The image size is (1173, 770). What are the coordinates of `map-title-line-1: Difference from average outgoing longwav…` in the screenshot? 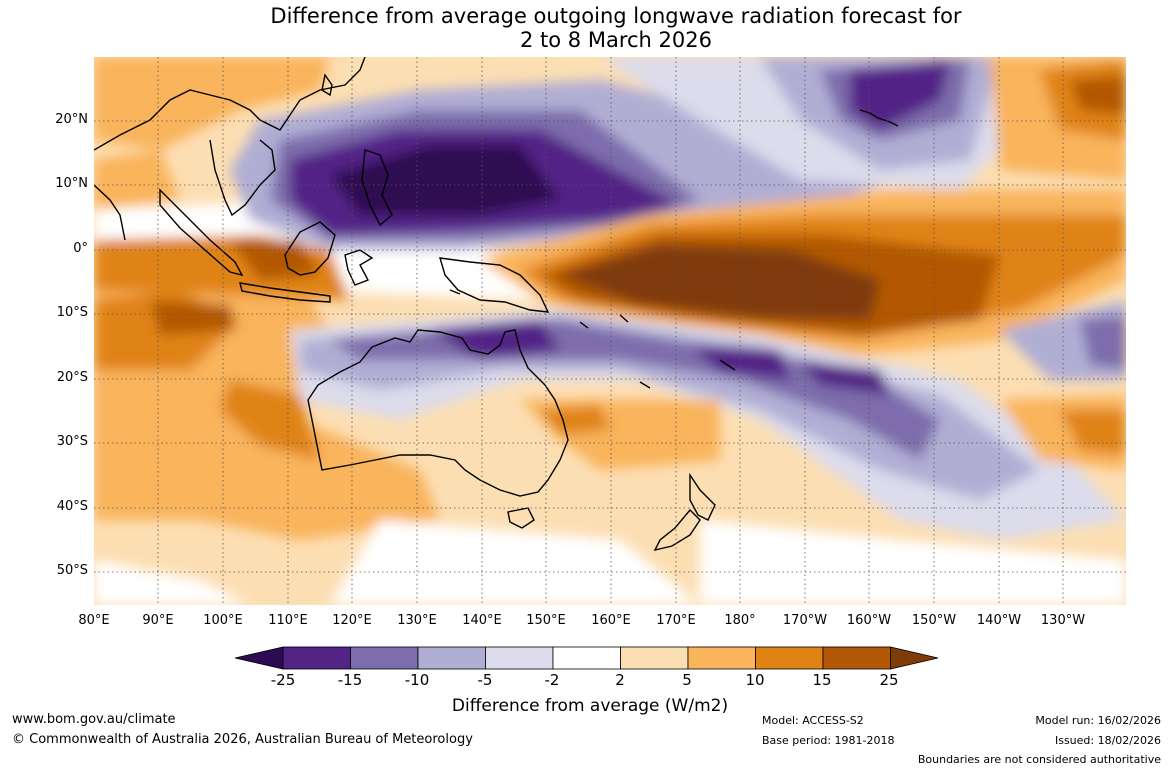 It's located at (616, 16).